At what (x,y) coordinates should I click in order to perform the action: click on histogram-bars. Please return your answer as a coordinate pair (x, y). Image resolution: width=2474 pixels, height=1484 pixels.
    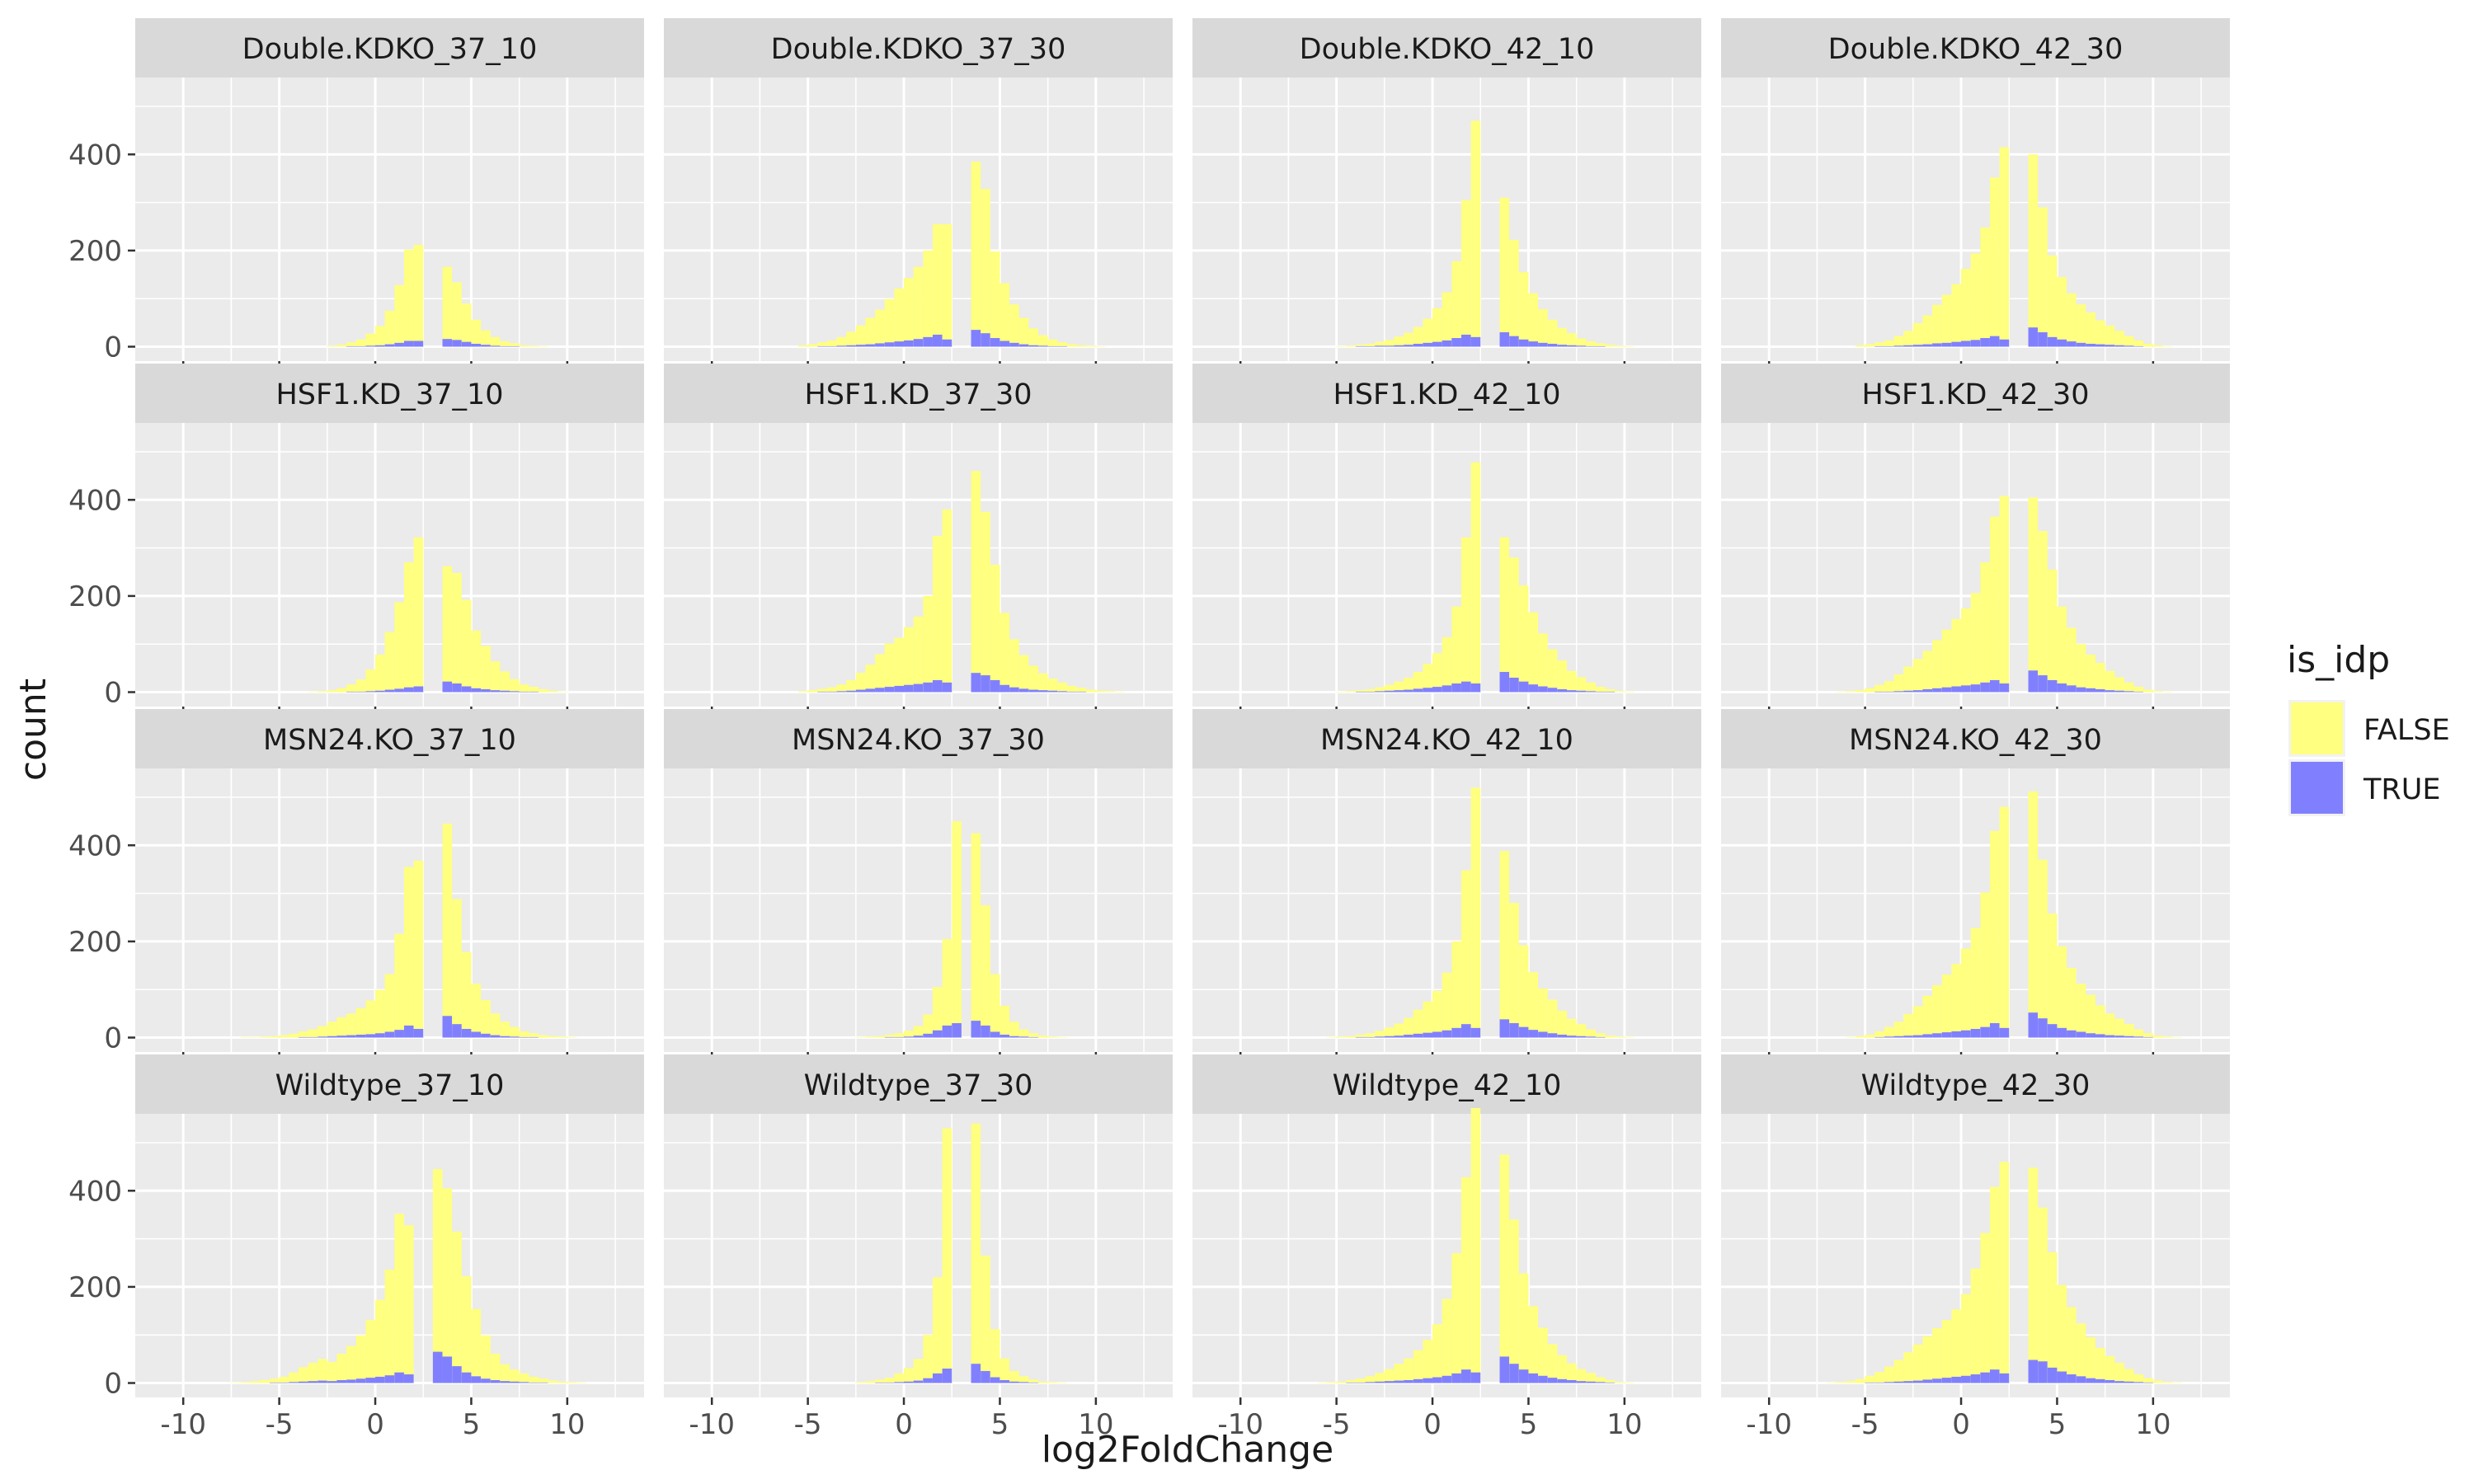
    Looking at the image, I should click on (437, 295).